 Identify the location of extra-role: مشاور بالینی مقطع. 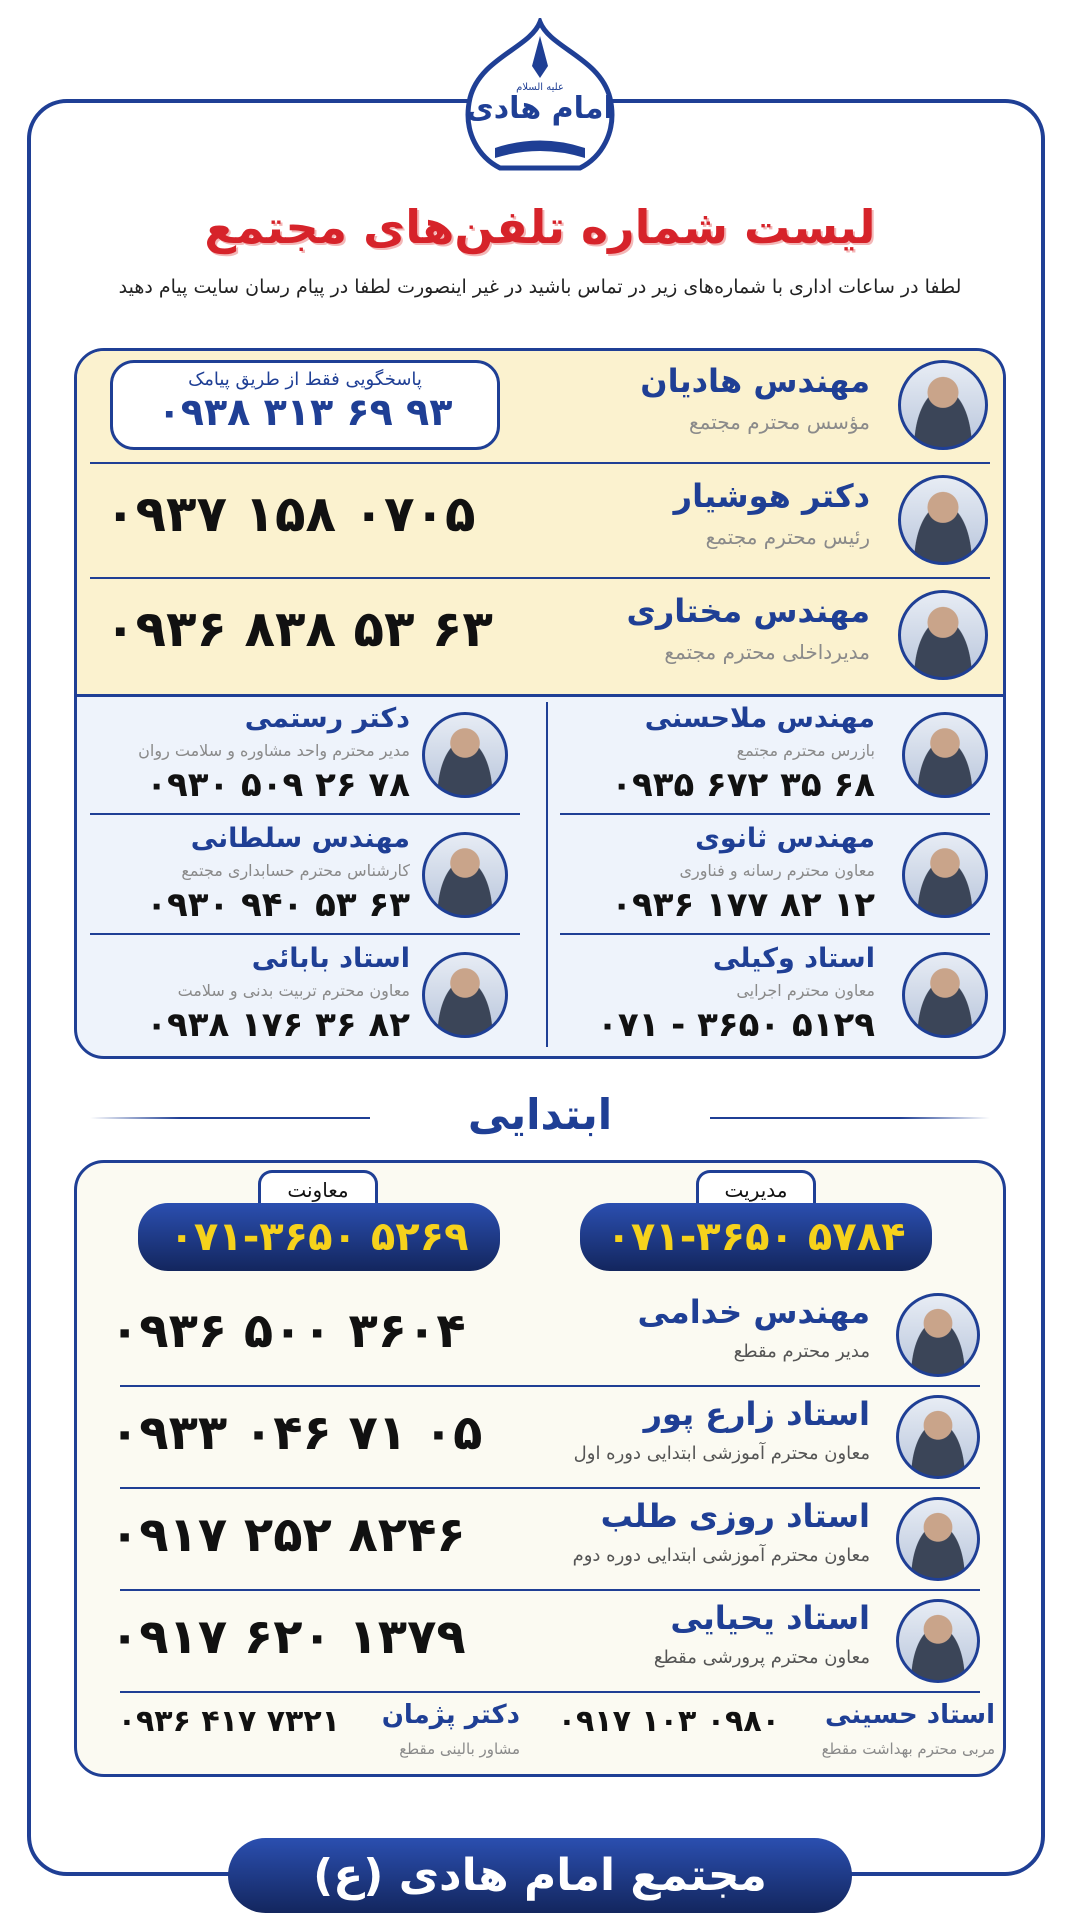
(459, 1749).